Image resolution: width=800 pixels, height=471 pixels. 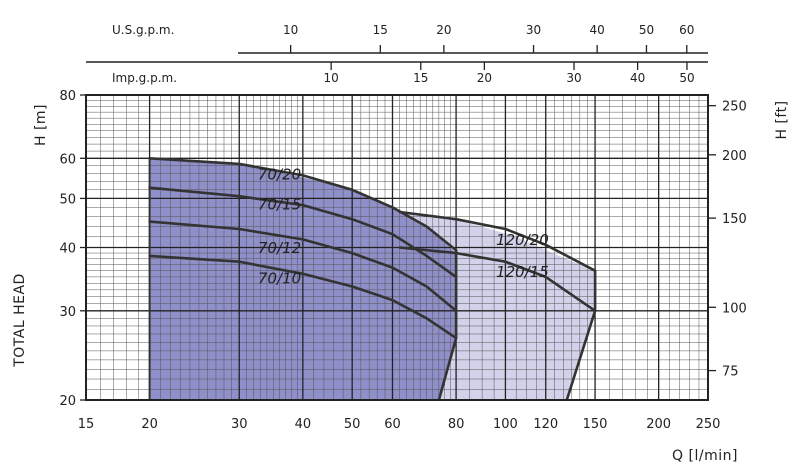 I want to click on imp-gpm-tick-label: 10, so click(x=330, y=78).